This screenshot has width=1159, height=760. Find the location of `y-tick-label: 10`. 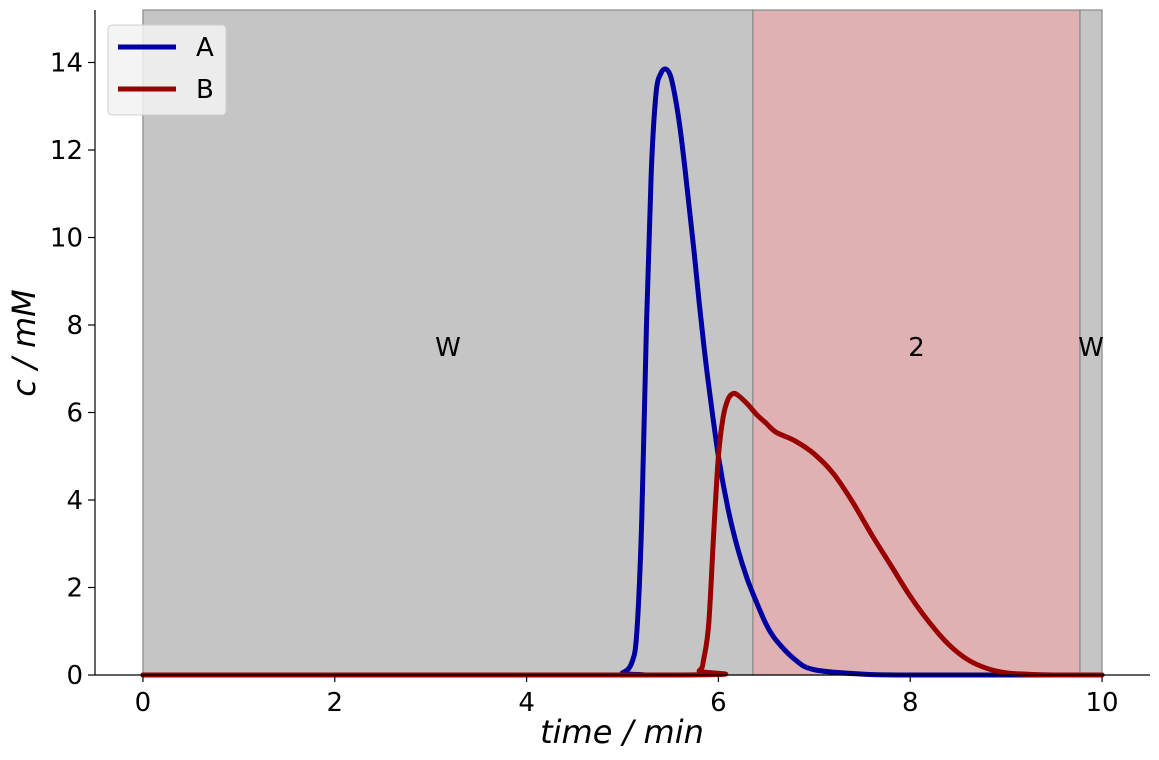

y-tick-label: 10 is located at coordinates (66, 239).